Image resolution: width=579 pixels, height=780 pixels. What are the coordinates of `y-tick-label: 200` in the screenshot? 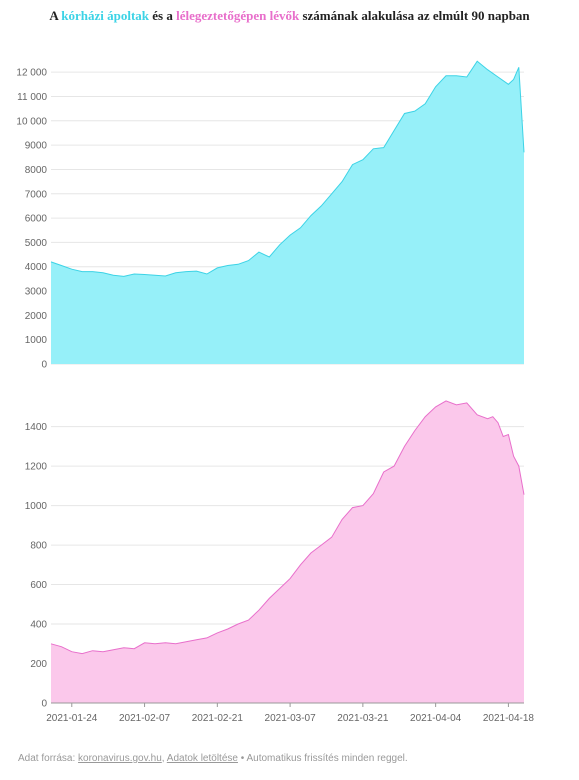 It's located at (38, 664).